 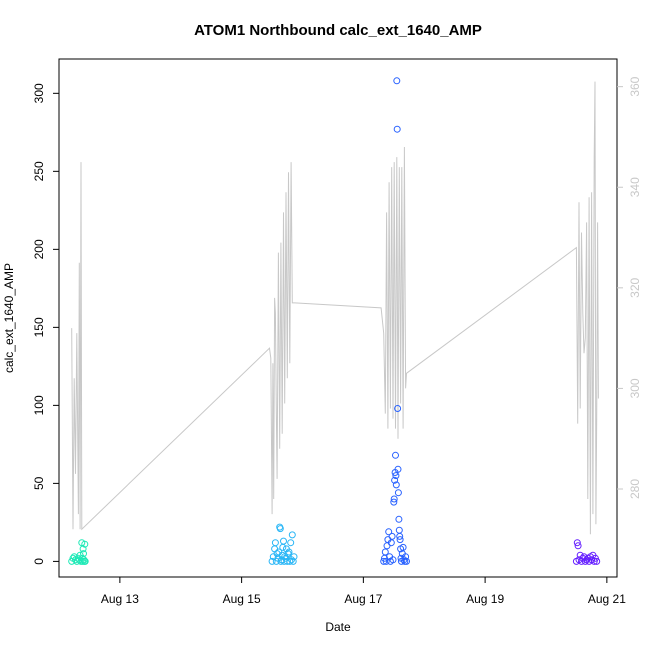 What do you see at coordinates (363, 591) in the screenshot?
I see `x-axis: Aug 13 Aug 15 Aug 17 Aug 19 Aug 21` at bounding box center [363, 591].